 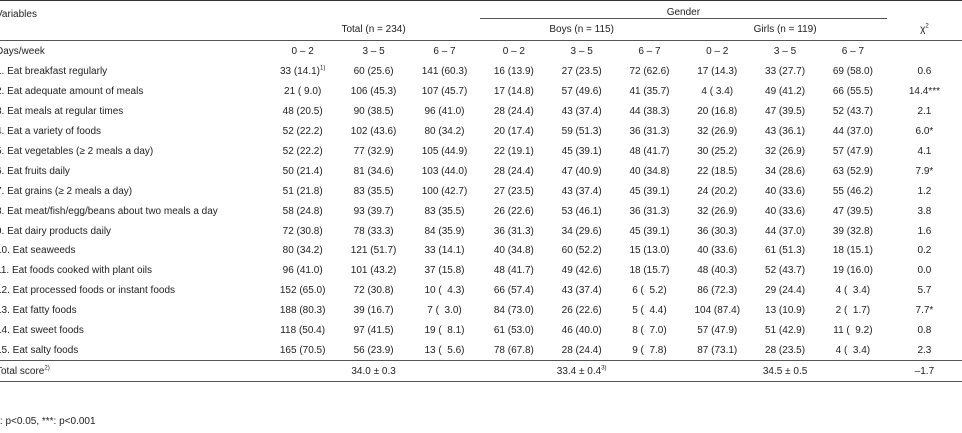 What do you see at coordinates (785, 92) in the screenshot?
I see `data-cell: 49 (41.2)` at bounding box center [785, 92].